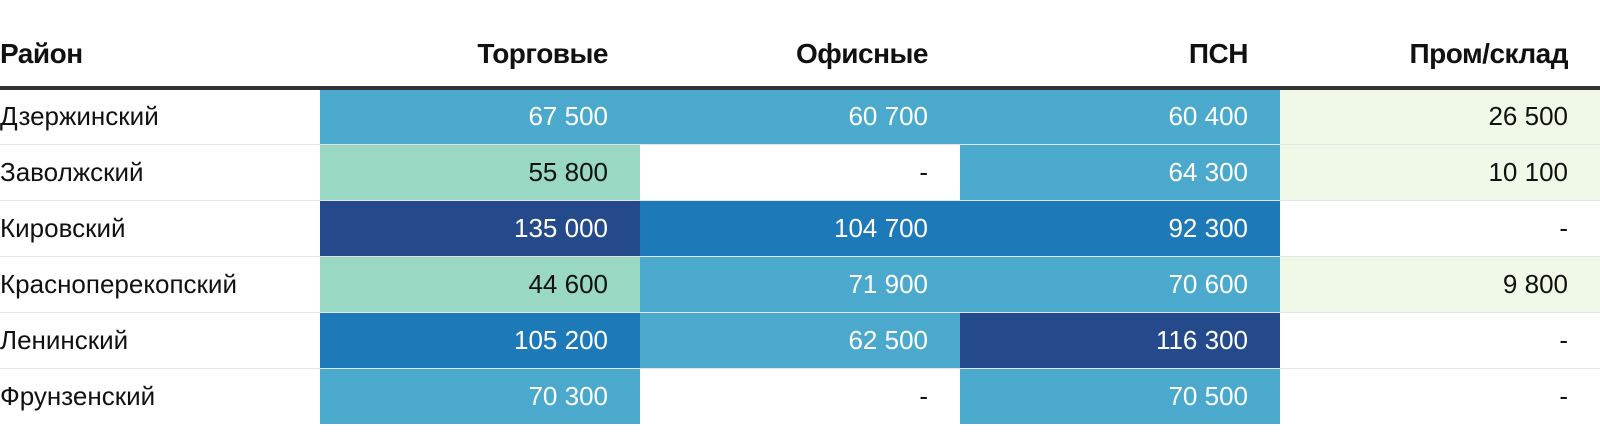 This screenshot has width=1600, height=442. I want to click on heatmap-cell: 116 300, so click(1120, 340).